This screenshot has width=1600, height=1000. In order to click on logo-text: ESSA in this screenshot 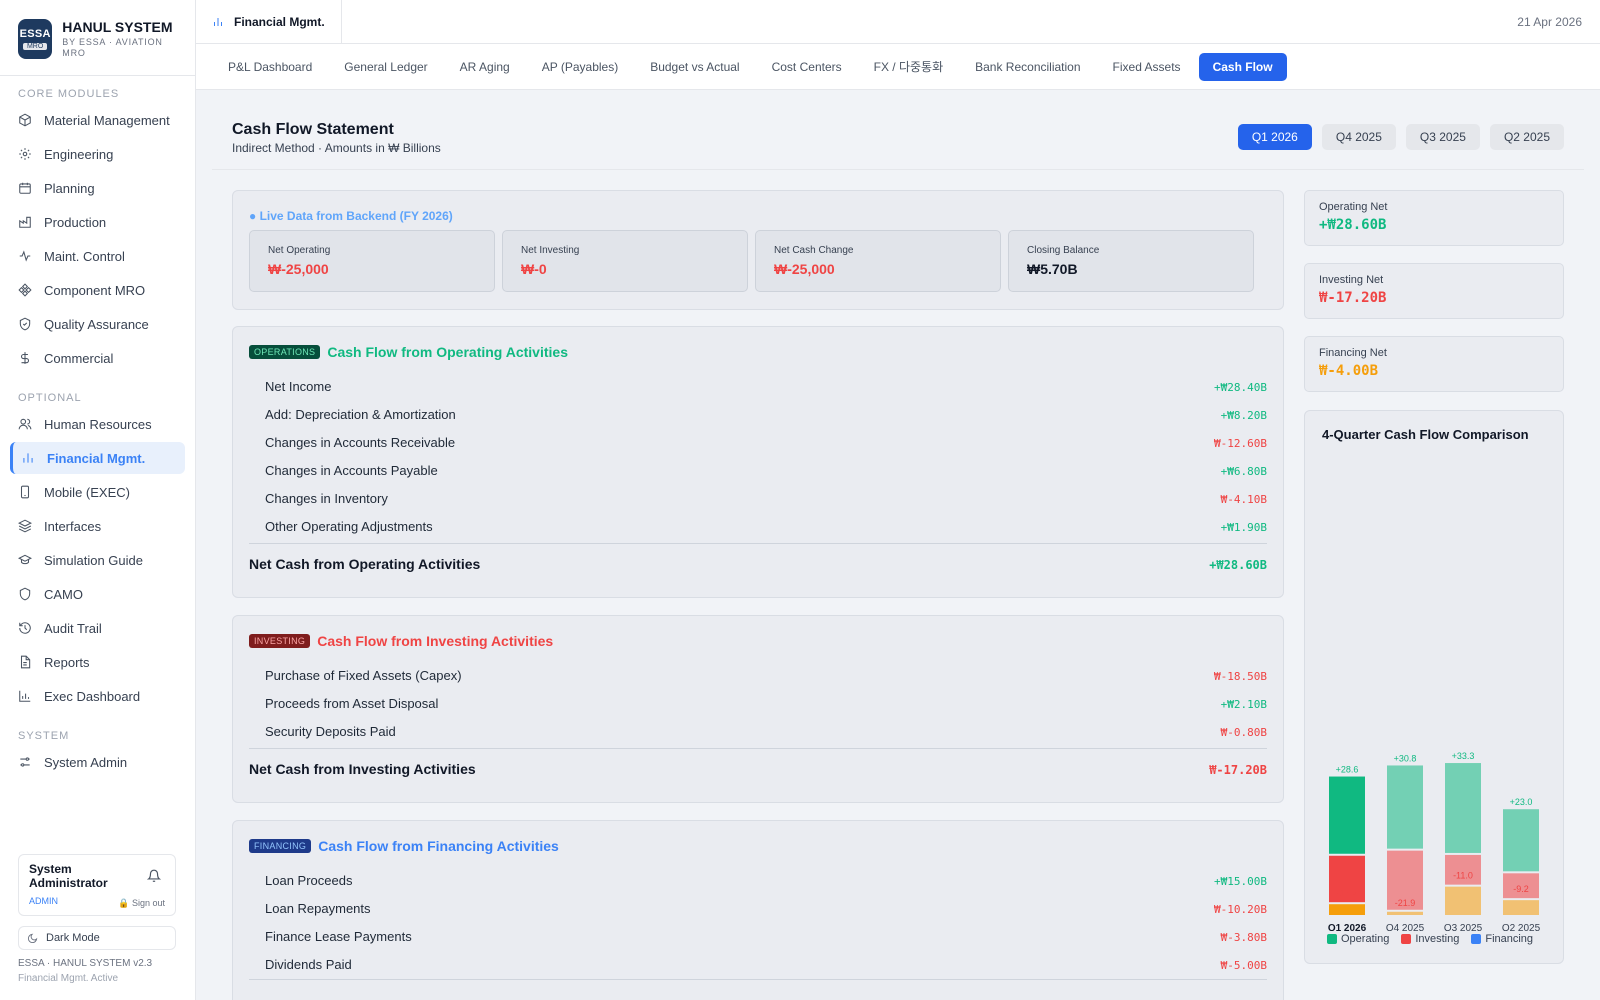, I will do `click(35, 33)`.